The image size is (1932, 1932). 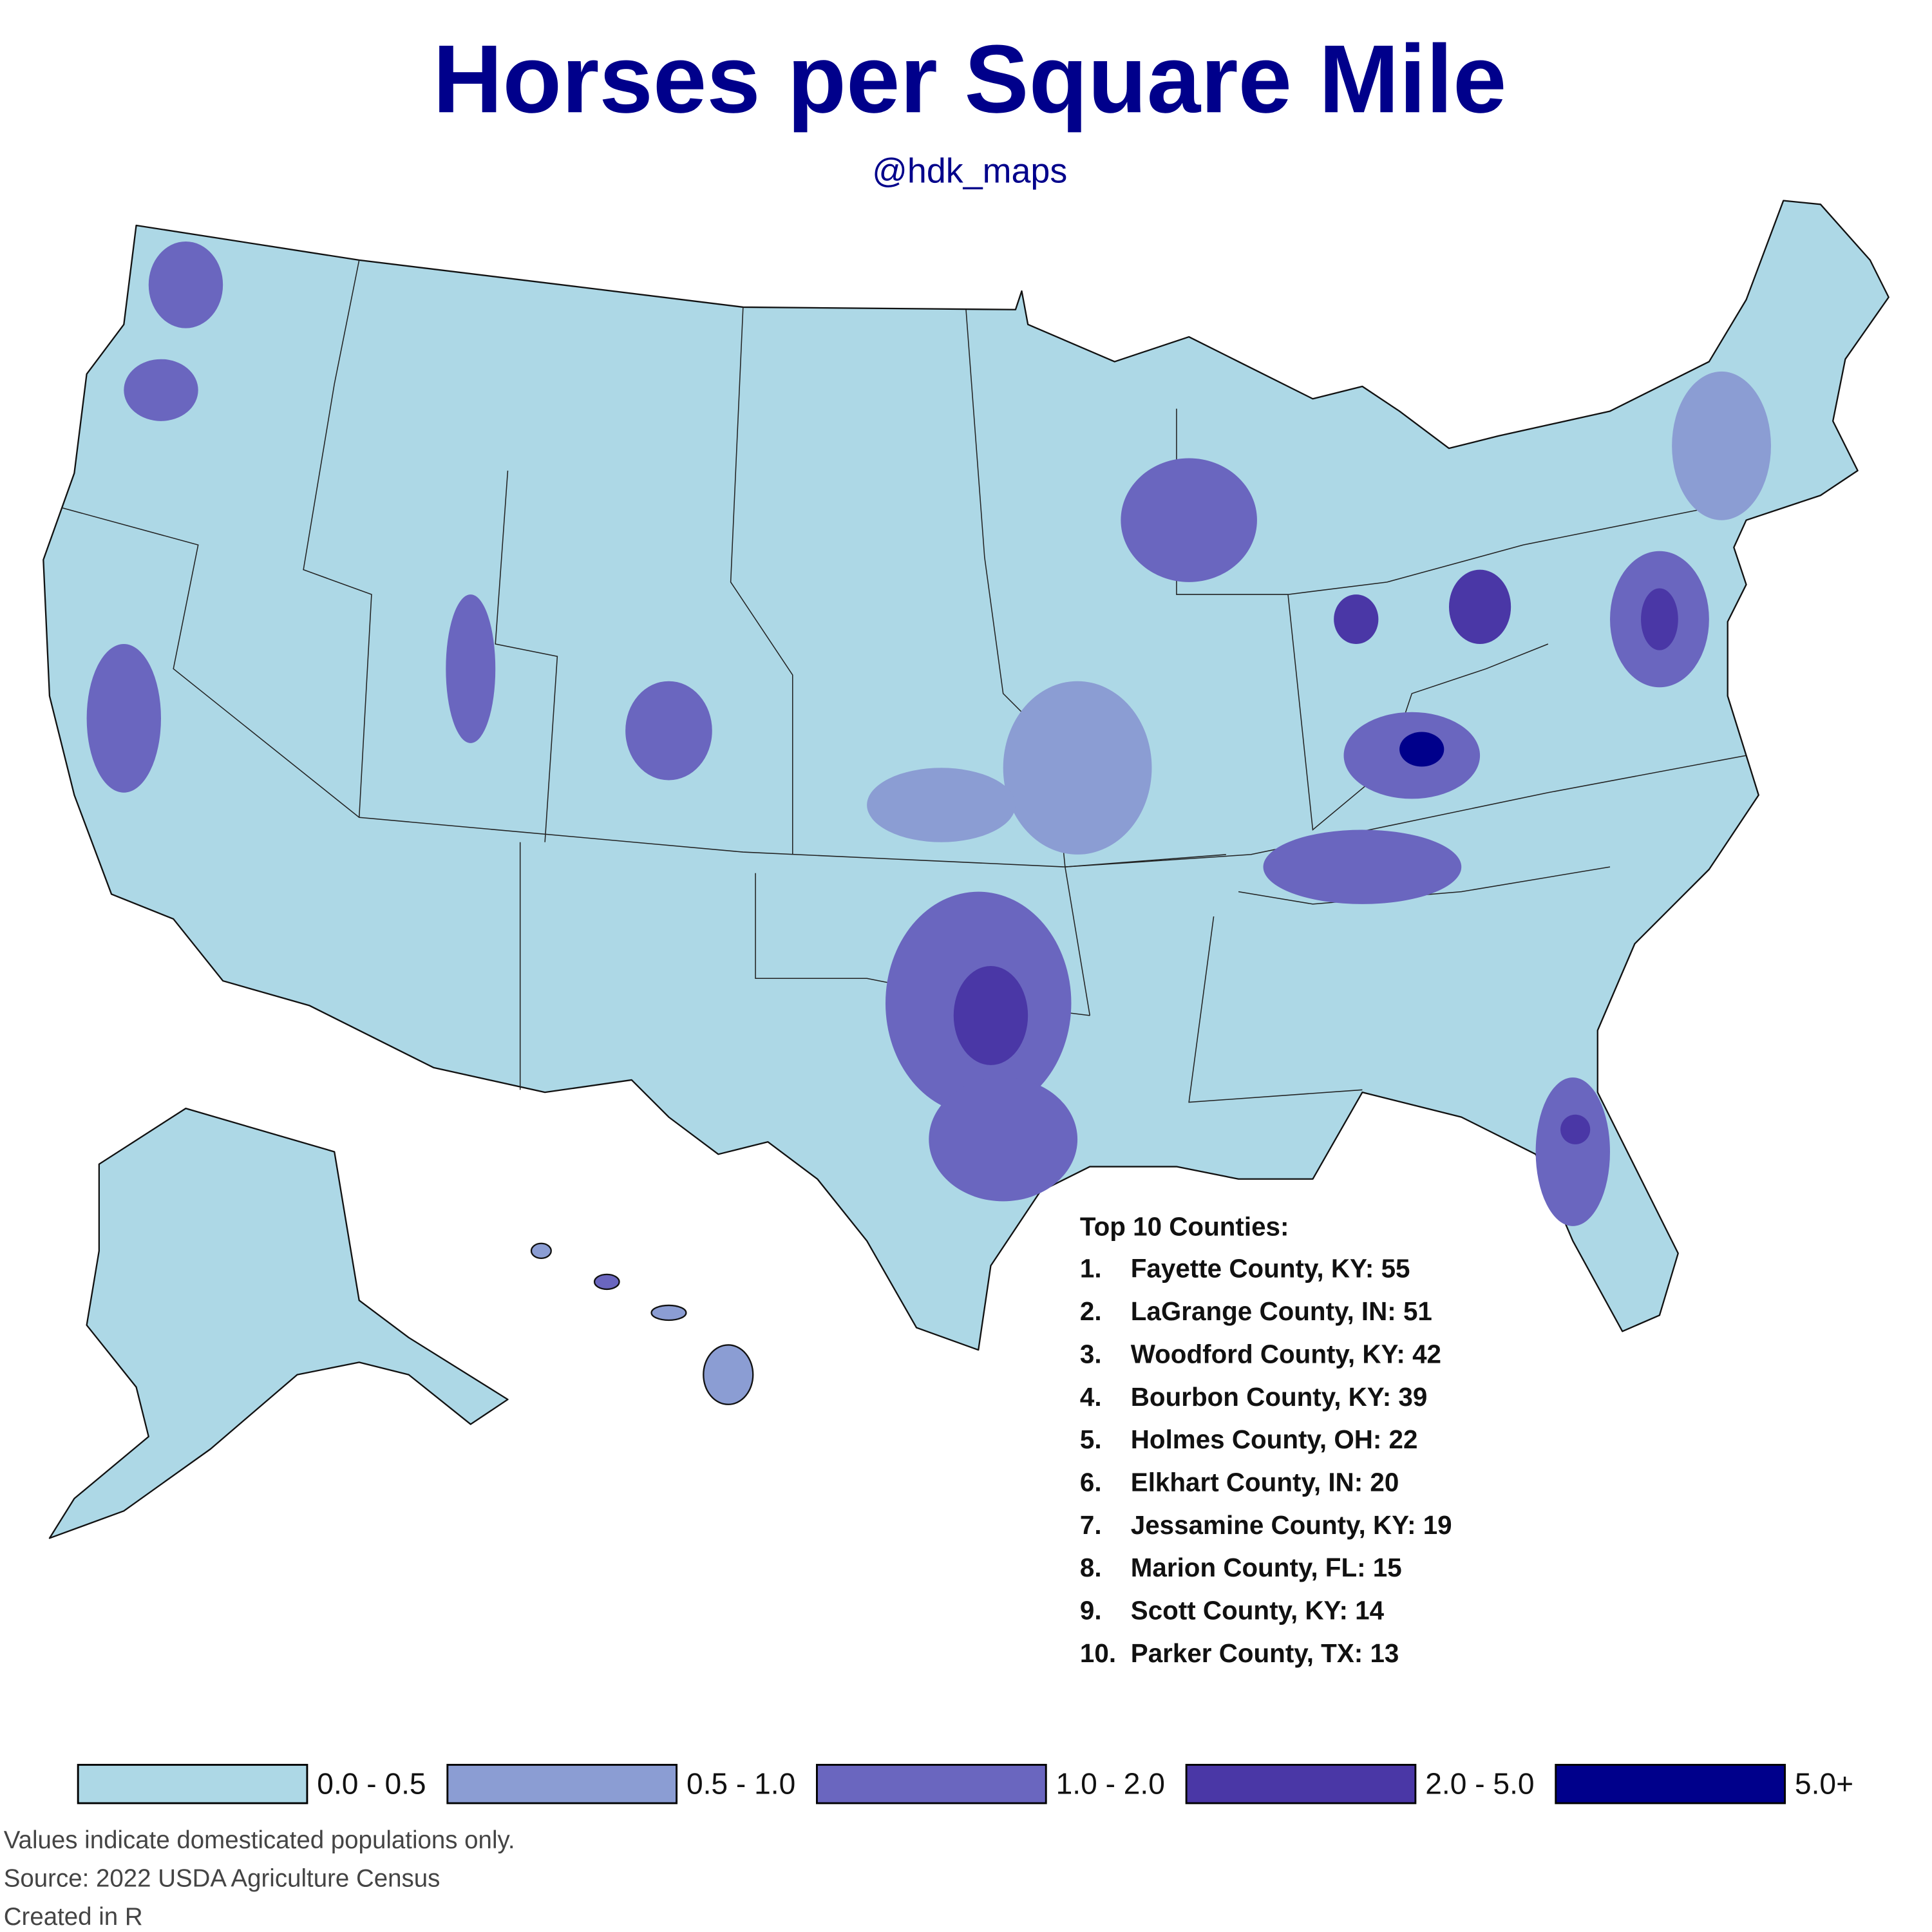 What do you see at coordinates (1279, 1397) in the screenshot?
I see `county-entry: Bourbon County, KY: 39` at bounding box center [1279, 1397].